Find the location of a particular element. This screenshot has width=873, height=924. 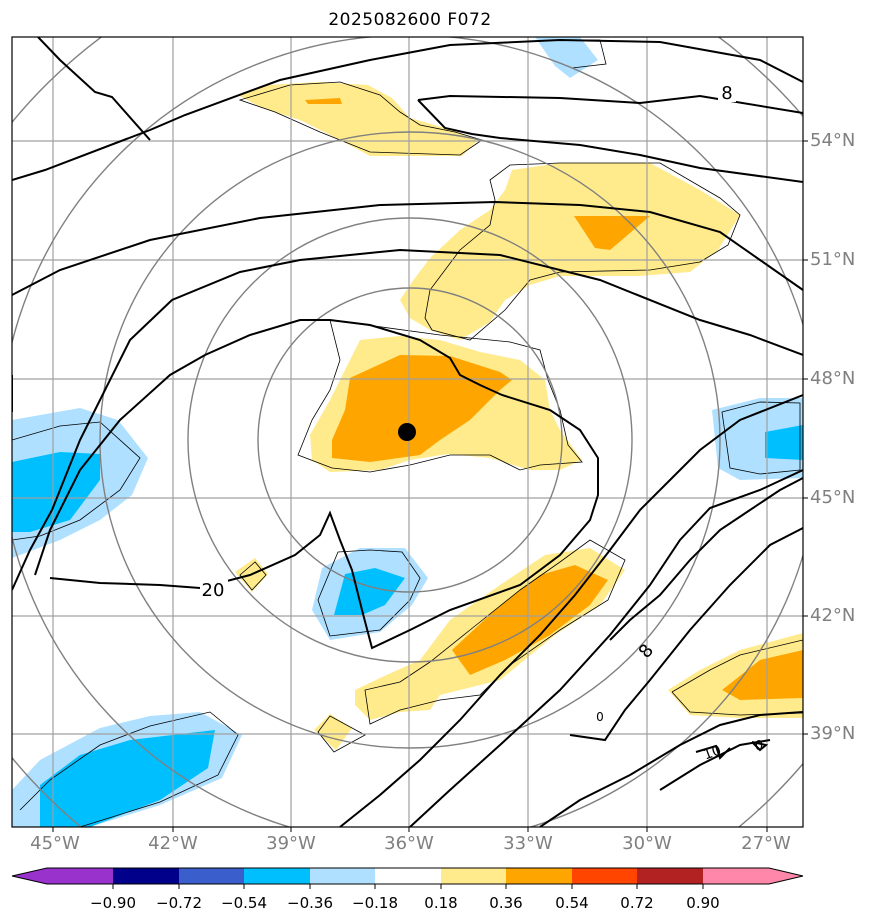

map-title: 2025082600 F072 is located at coordinates (410, 20).